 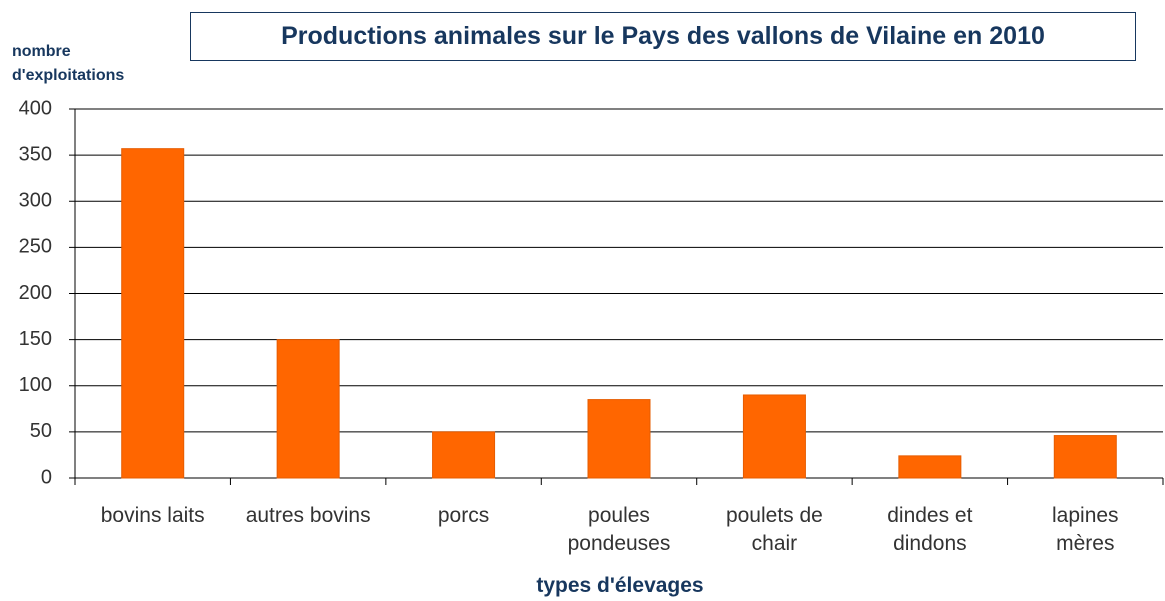 I want to click on x-tick-label: bovins laits, so click(x=152, y=515).